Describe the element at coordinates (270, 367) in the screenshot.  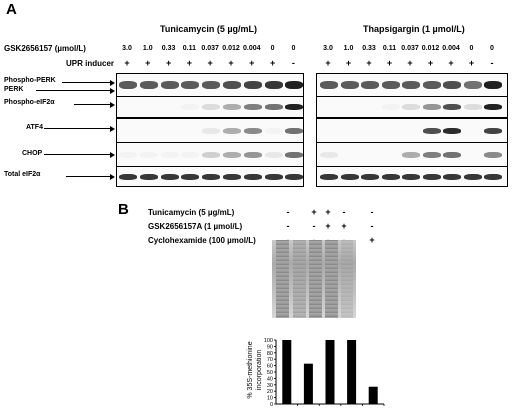
I see `y-tick-label: 60` at that location.